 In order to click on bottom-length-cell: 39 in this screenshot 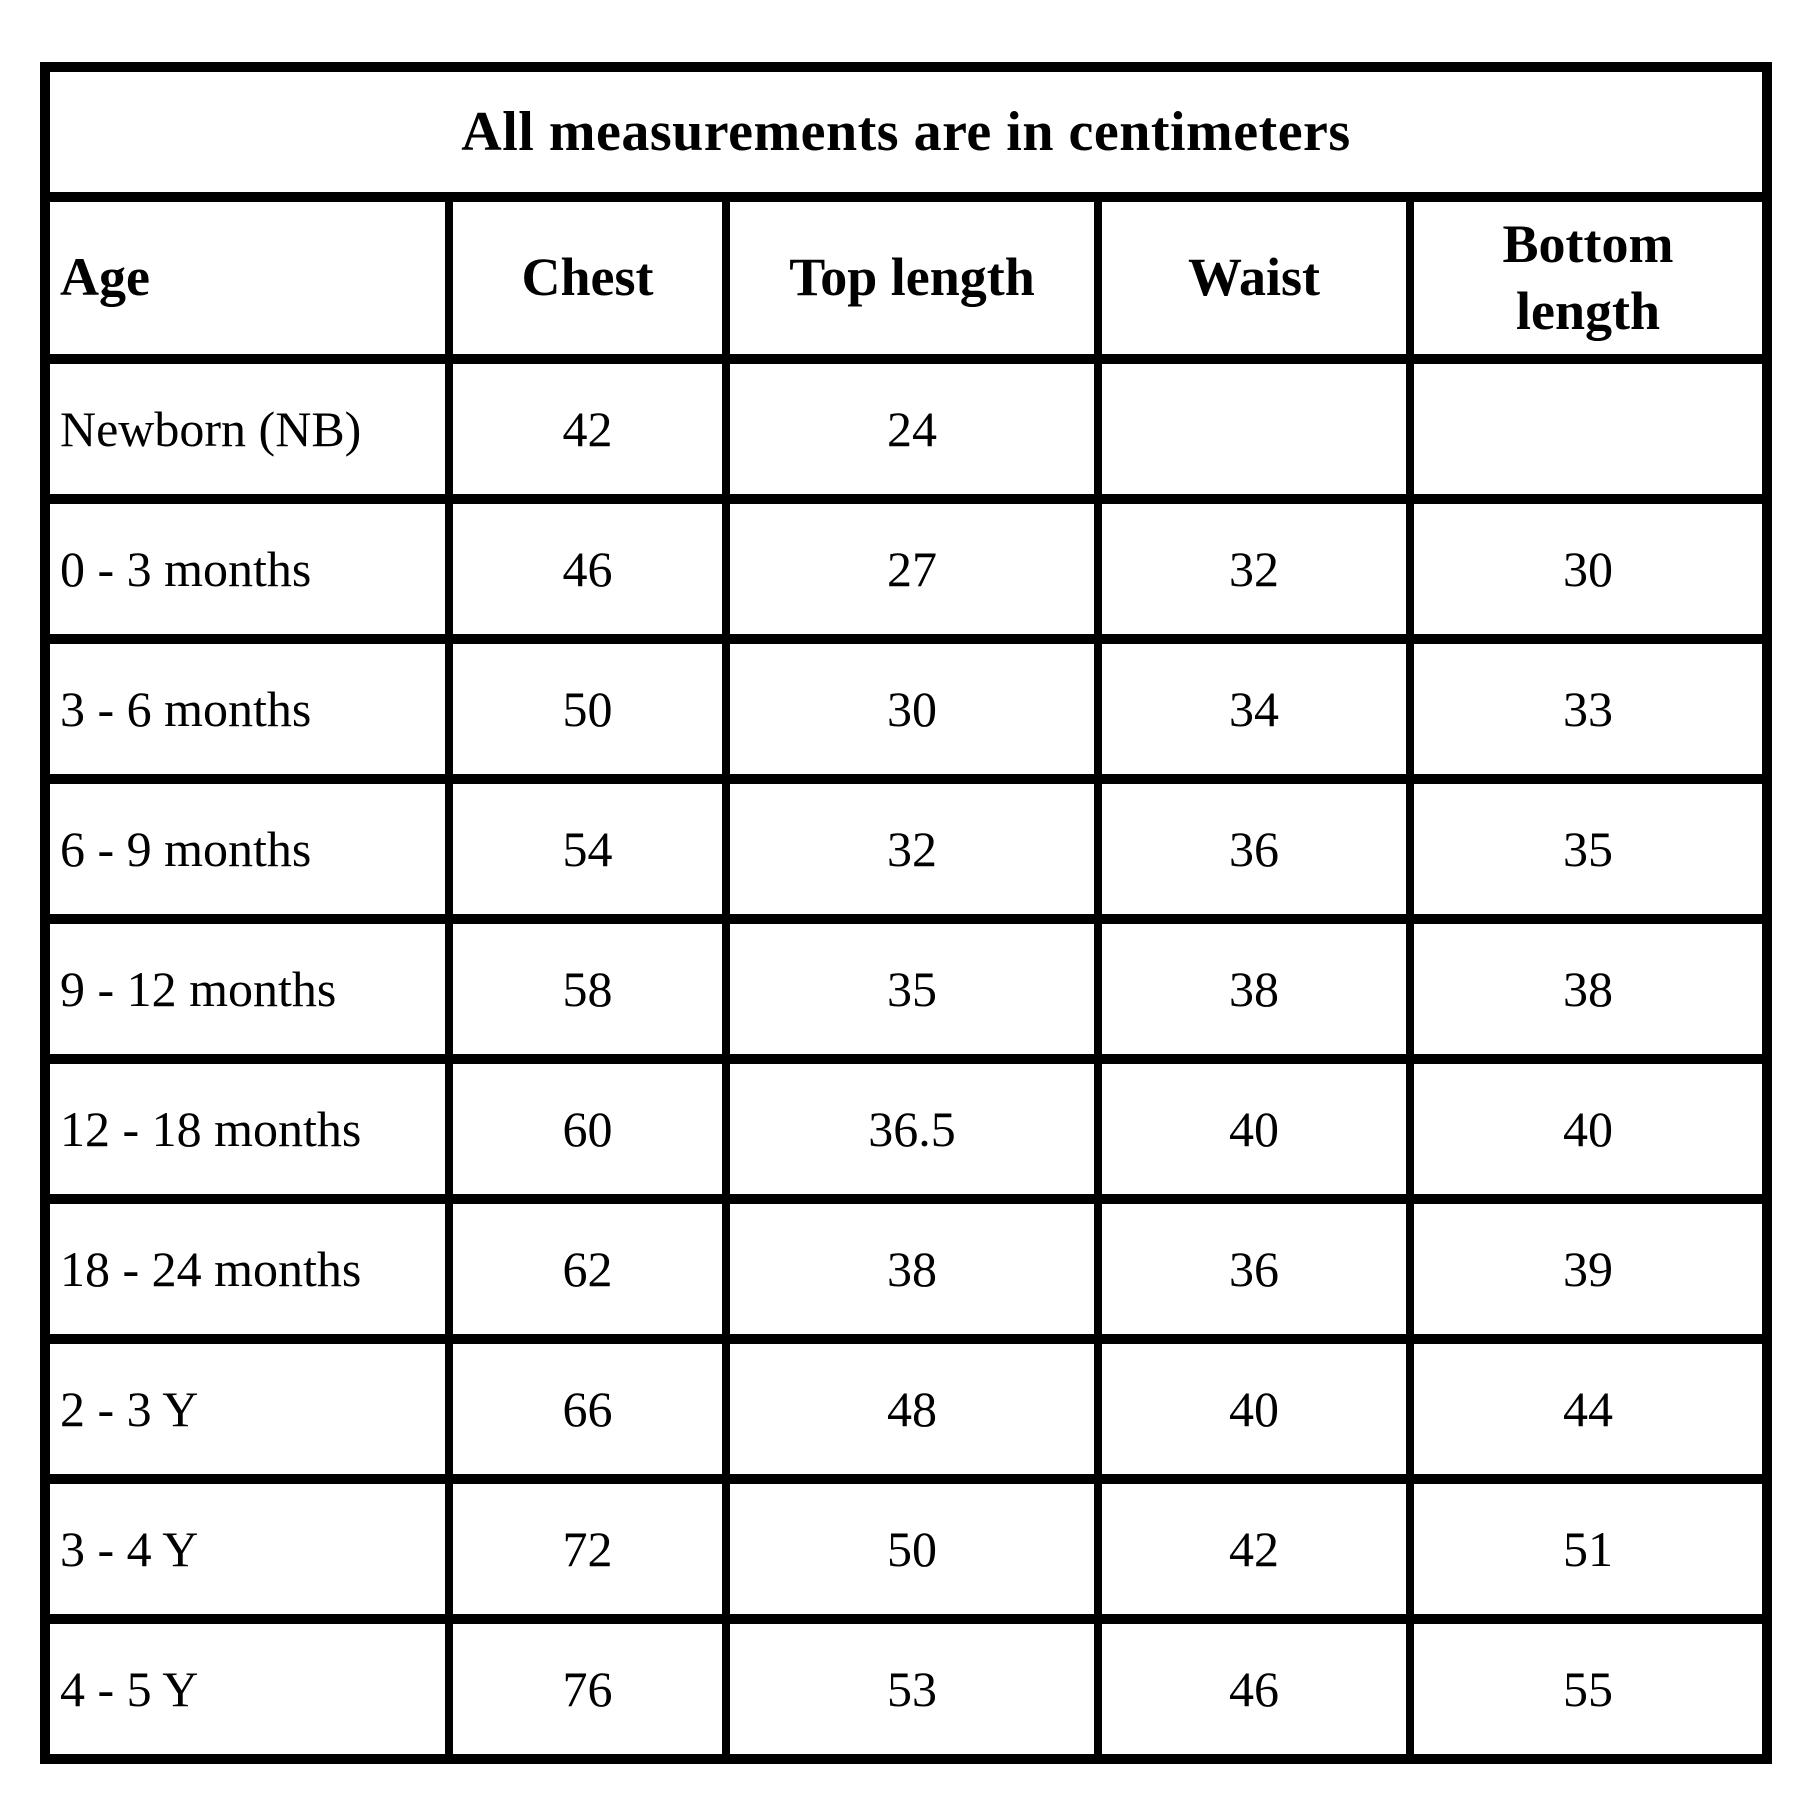, I will do `click(1588, 1269)`.